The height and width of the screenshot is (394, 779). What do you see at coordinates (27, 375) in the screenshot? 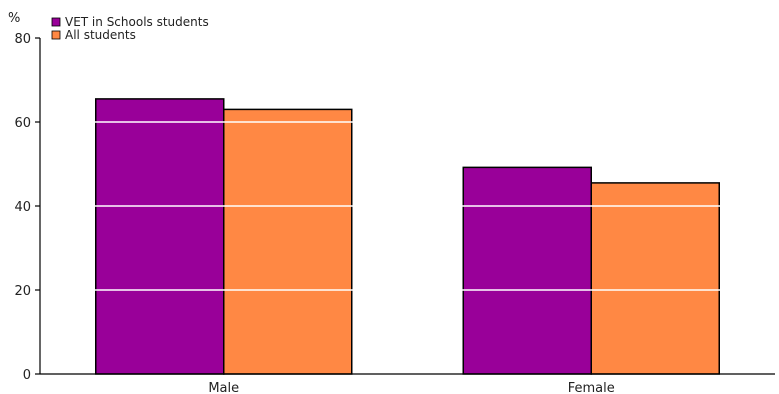
I see `y-tick-label: 0` at bounding box center [27, 375].